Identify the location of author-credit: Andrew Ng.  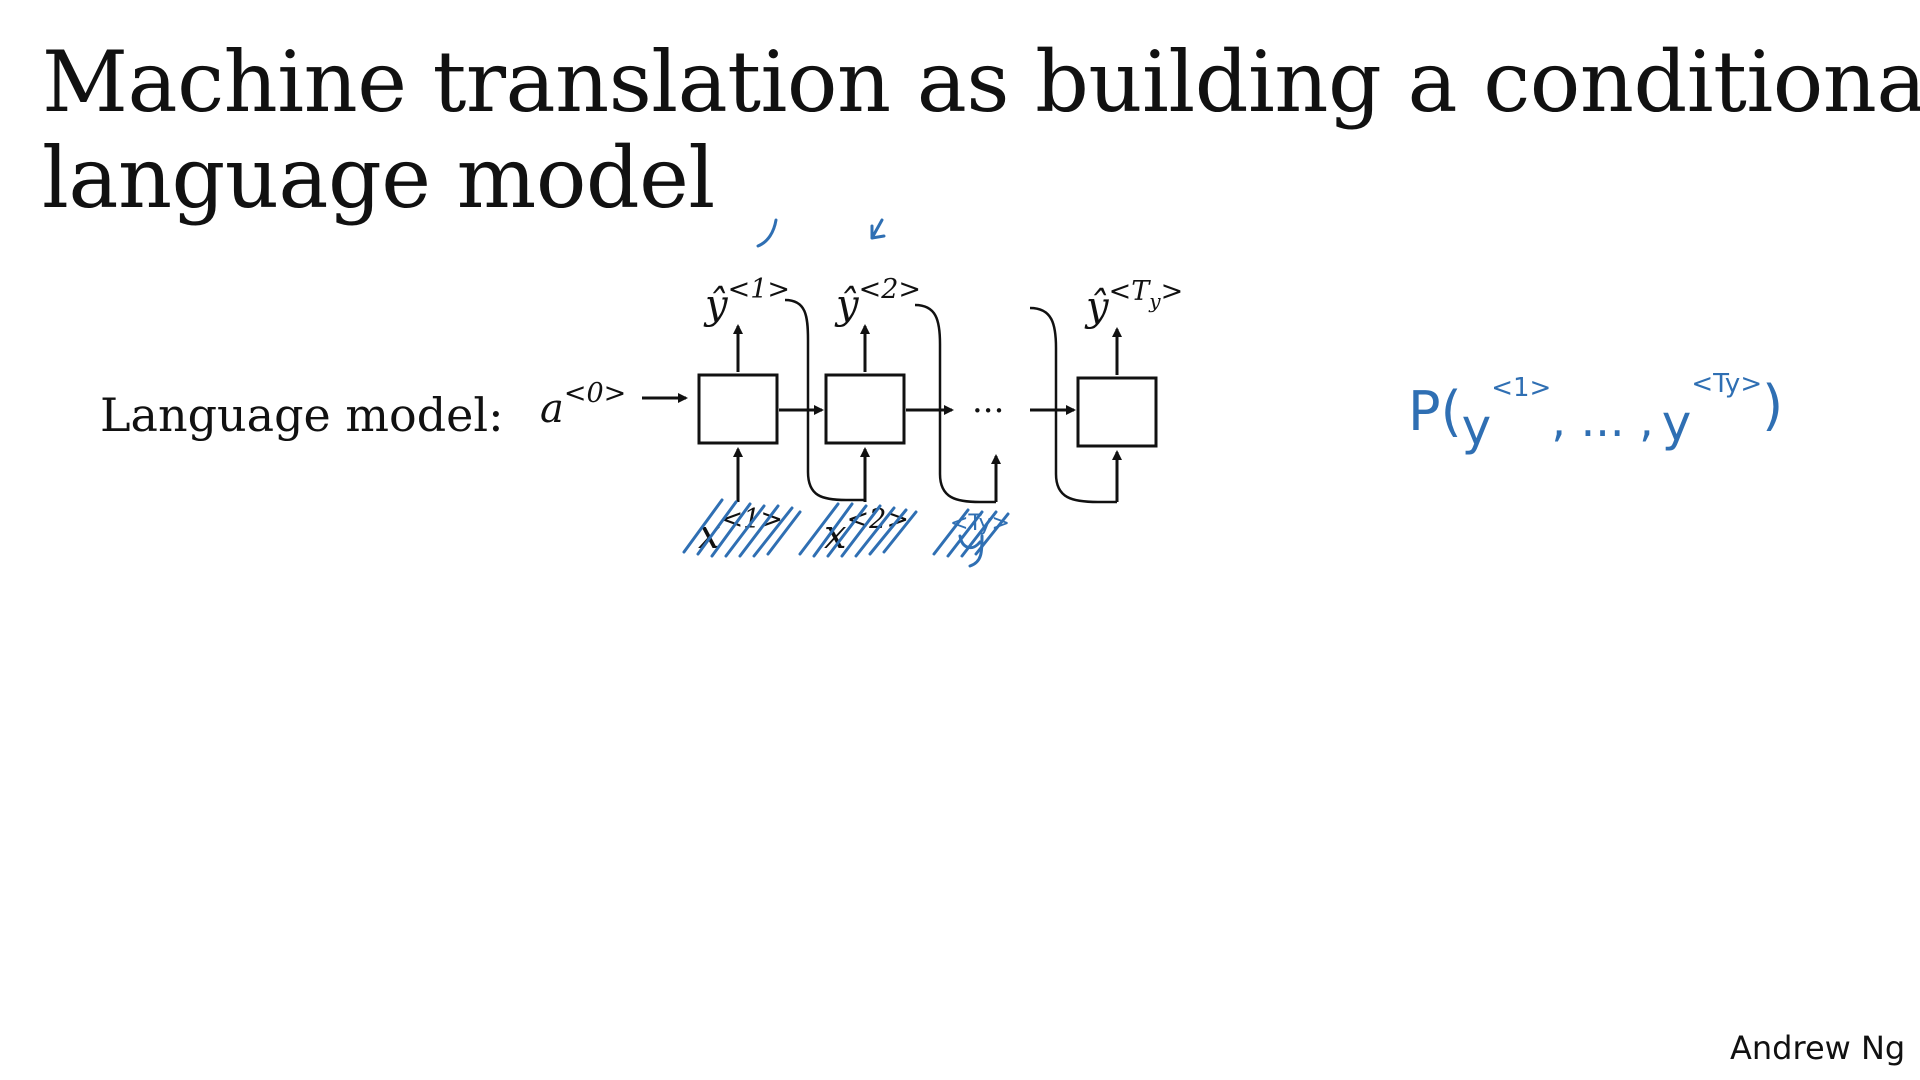
(1818, 1048).